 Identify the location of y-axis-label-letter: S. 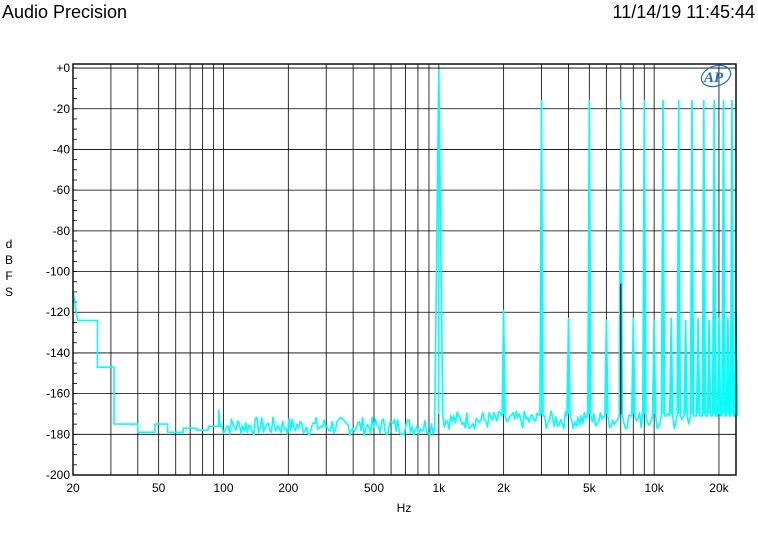
(8, 292).